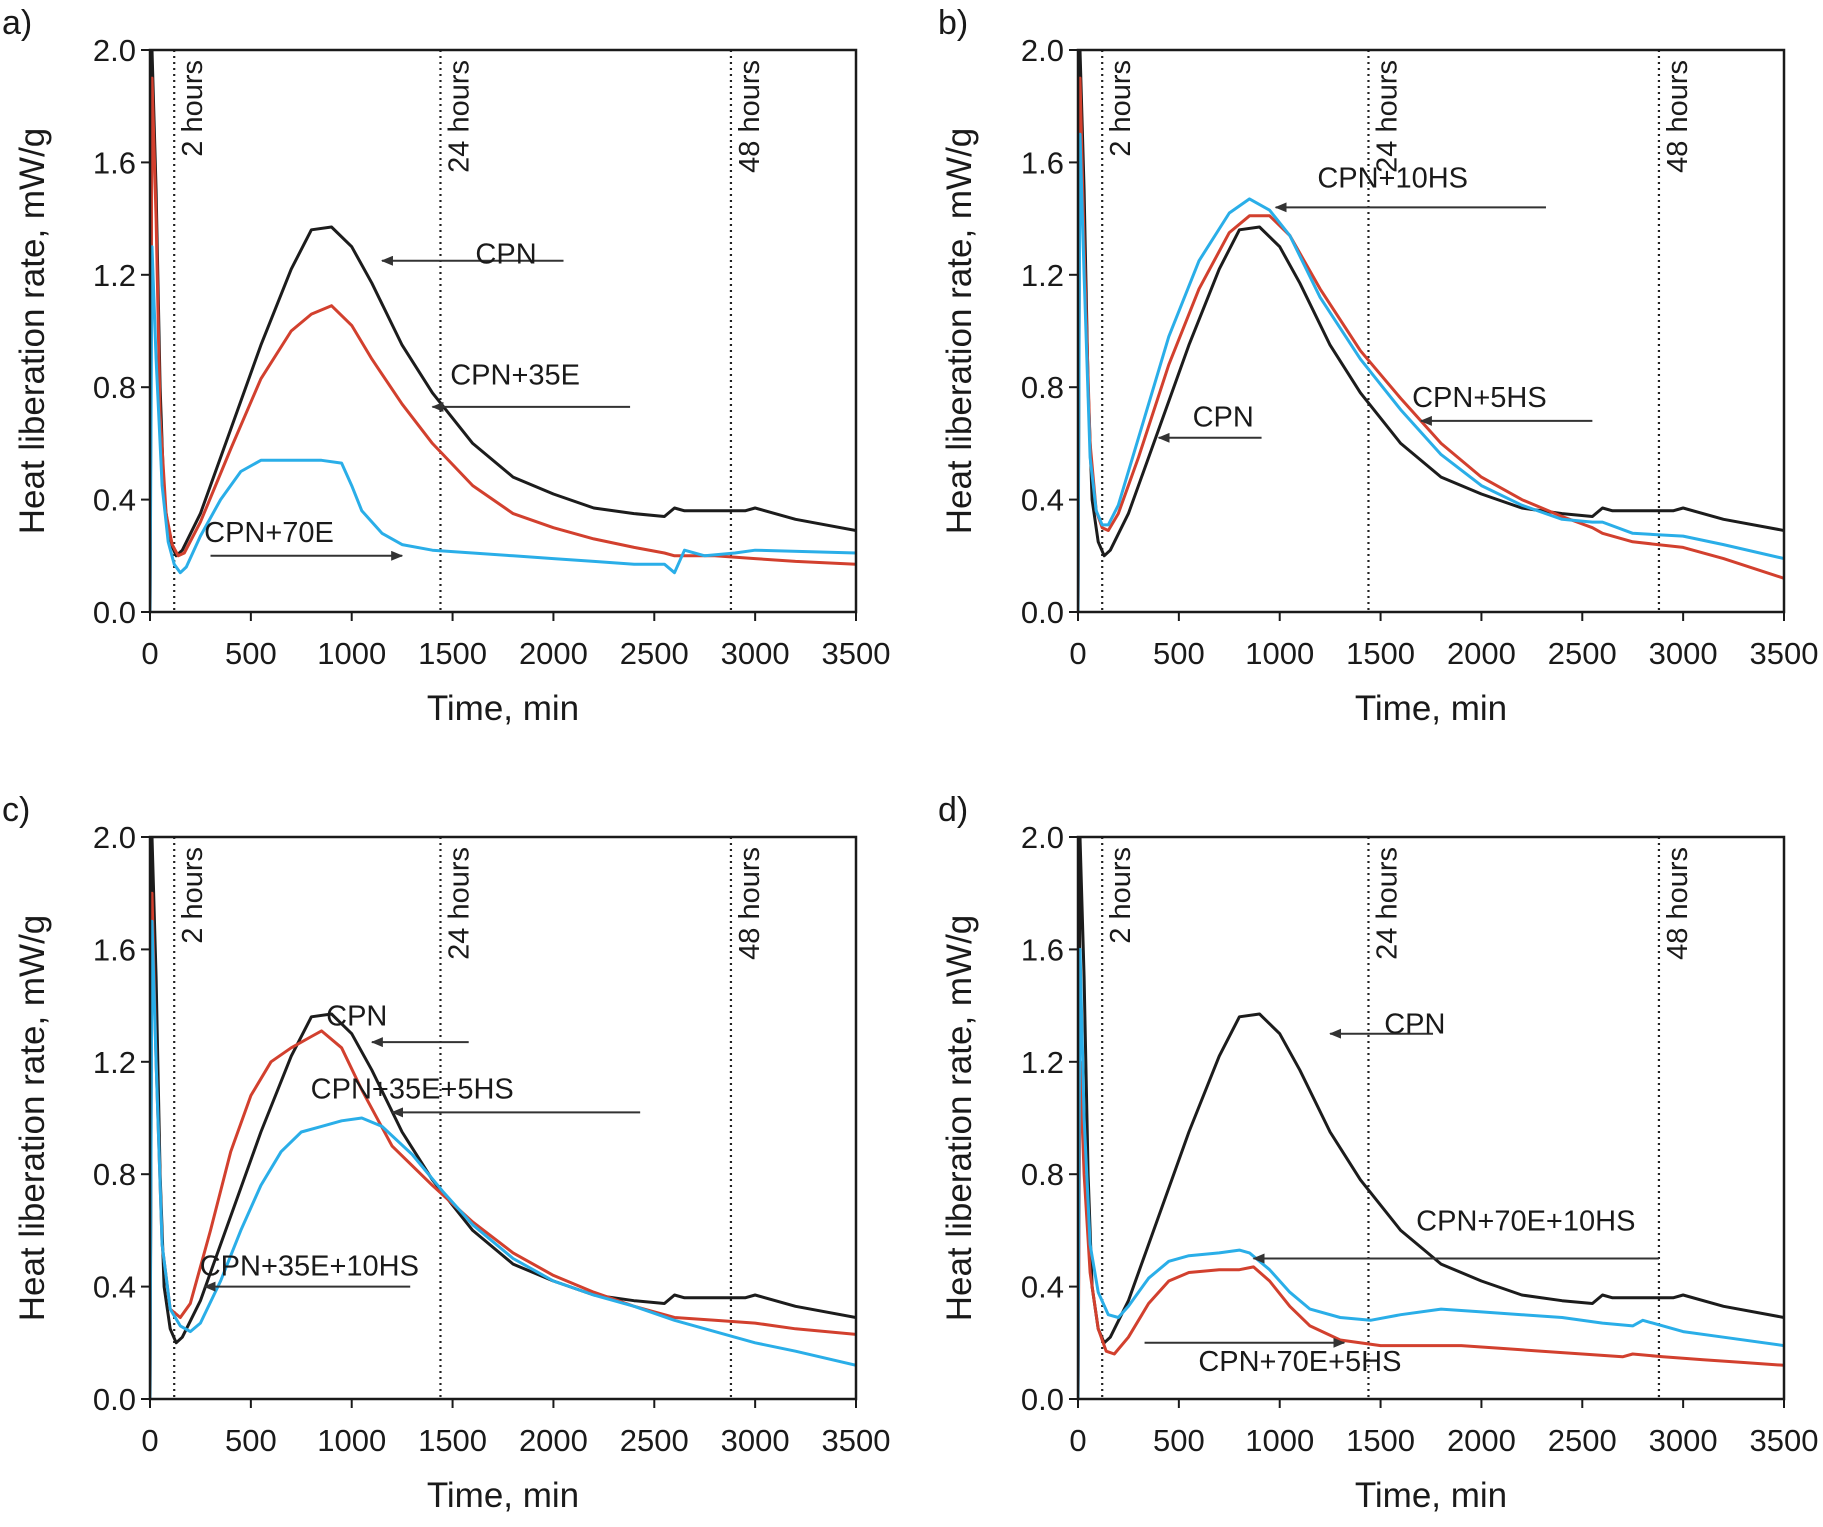 The width and height of the screenshot is (1823, 1527). I want to click on annotation-label-0: CPN+10HS, so click(1392, 179).